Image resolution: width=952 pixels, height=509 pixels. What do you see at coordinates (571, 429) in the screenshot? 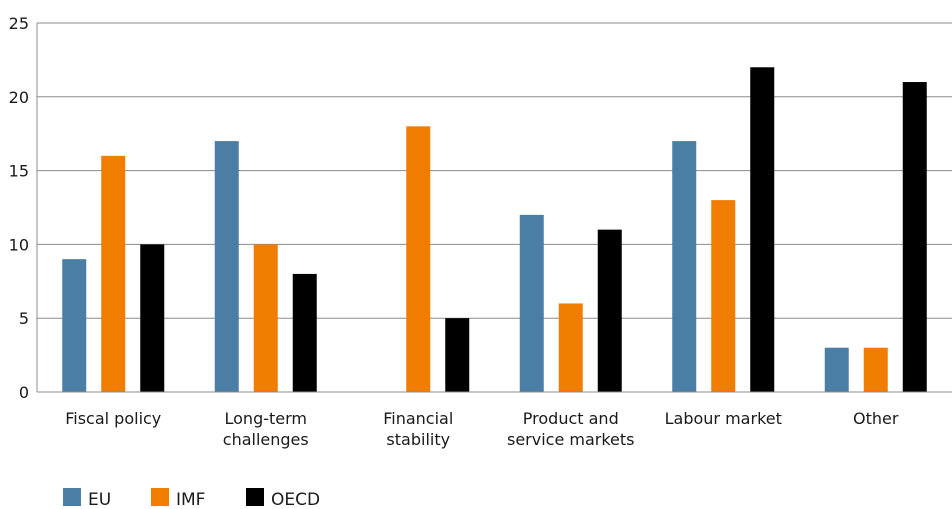
I see `x-category-label-3: Product and service markets` at bounding box center [571, 429].